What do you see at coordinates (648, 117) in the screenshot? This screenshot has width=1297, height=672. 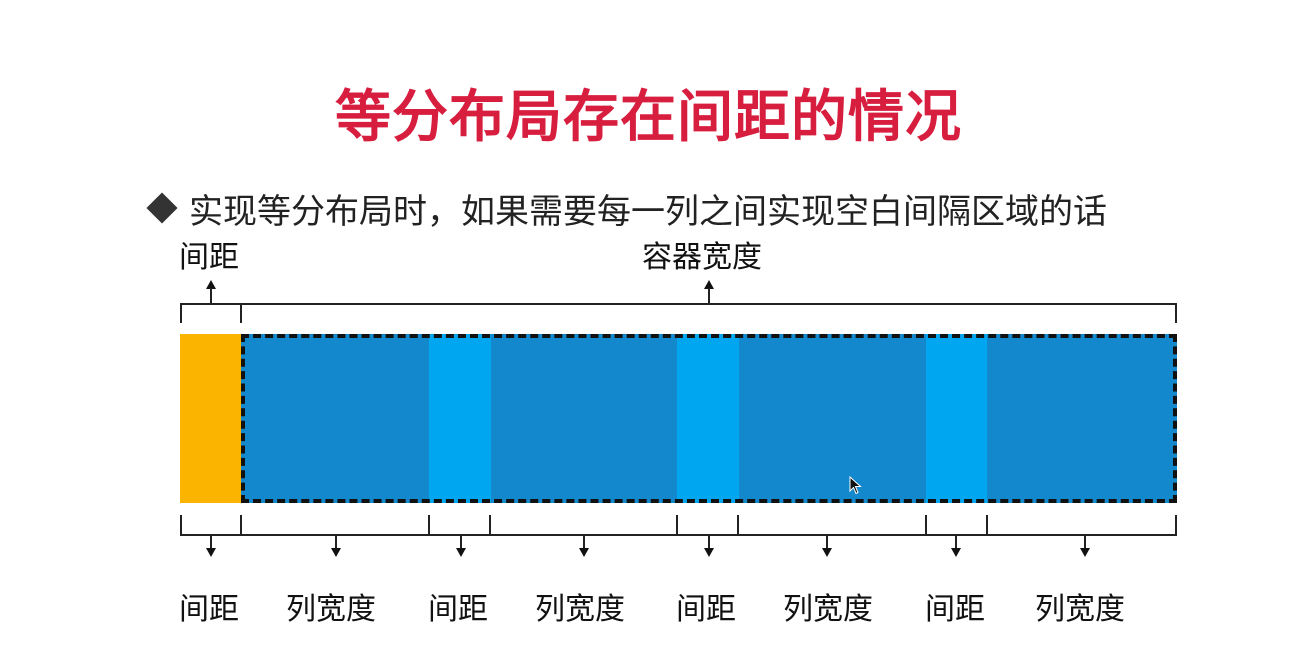 I see `slide-title: 等分布局存在间距的情况` at bounding box center [648, 117].